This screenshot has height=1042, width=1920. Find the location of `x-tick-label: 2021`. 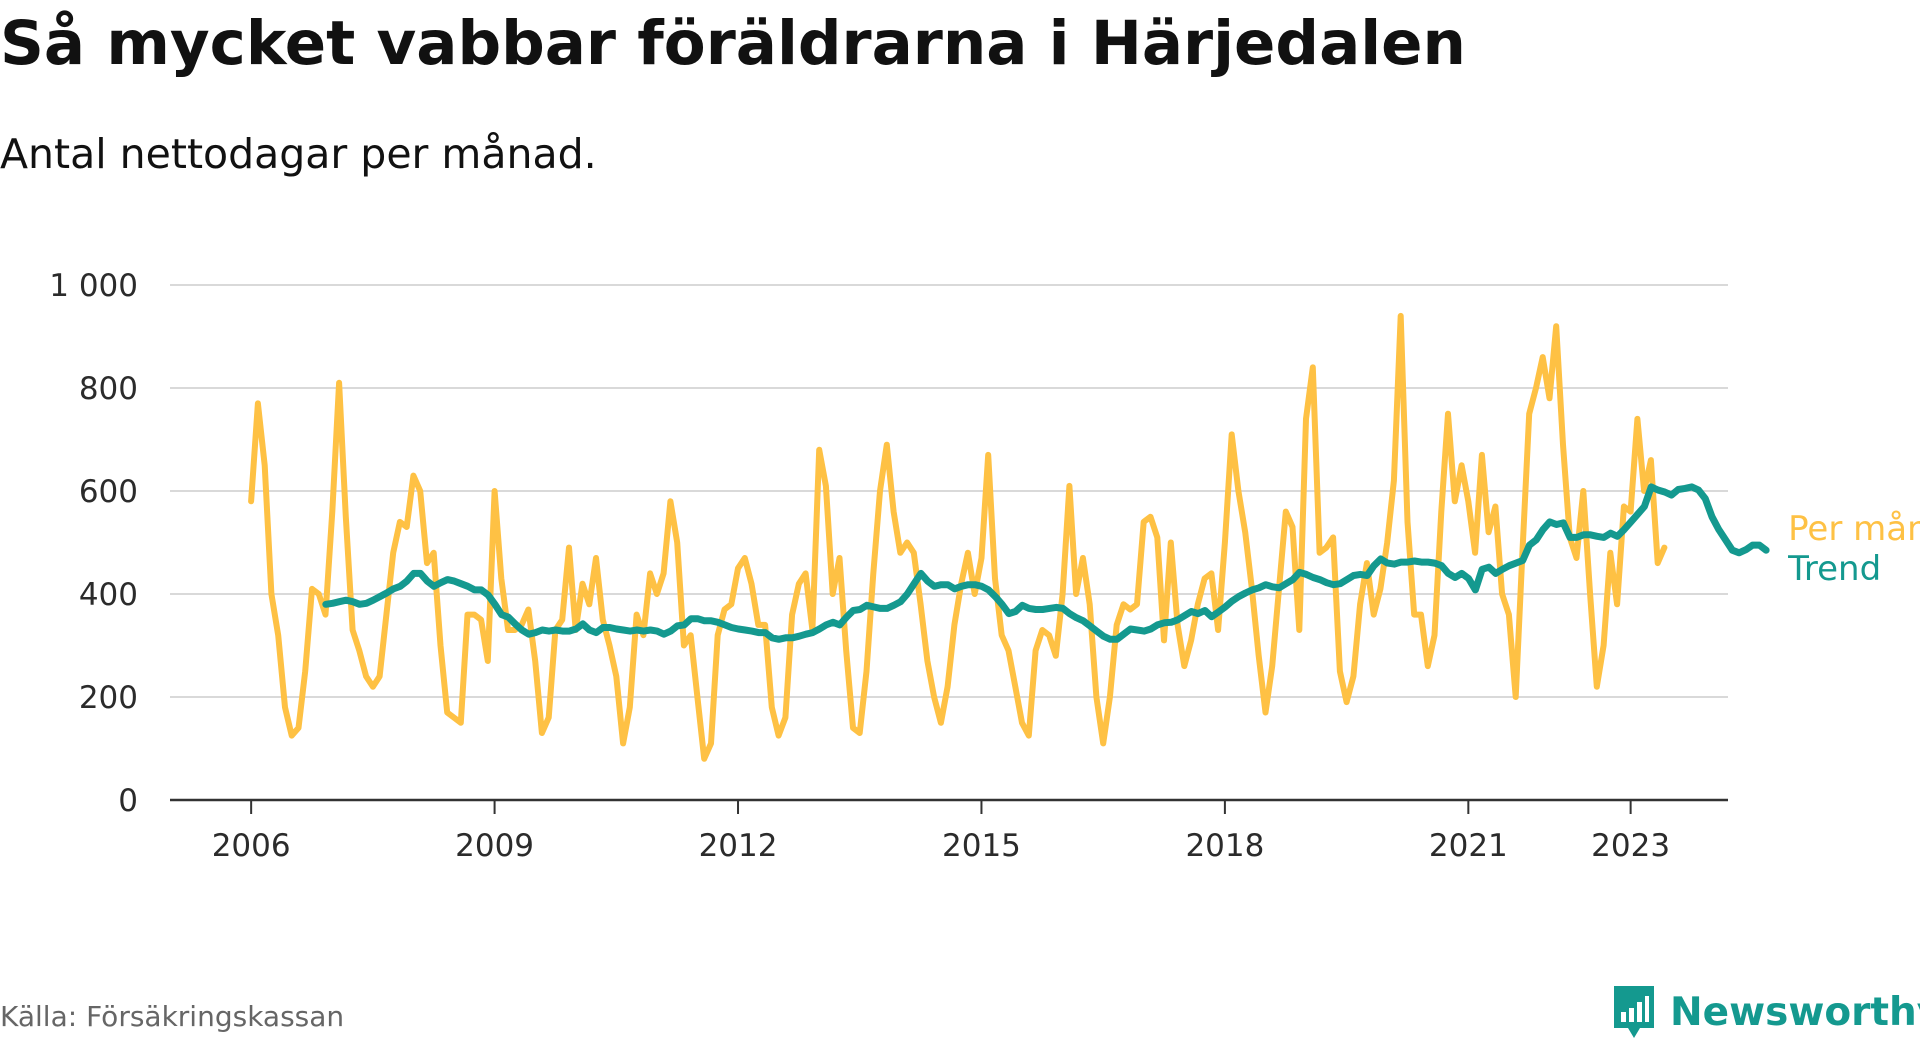

x-tick-label: 2021 is located at coordinates (1468, 846).